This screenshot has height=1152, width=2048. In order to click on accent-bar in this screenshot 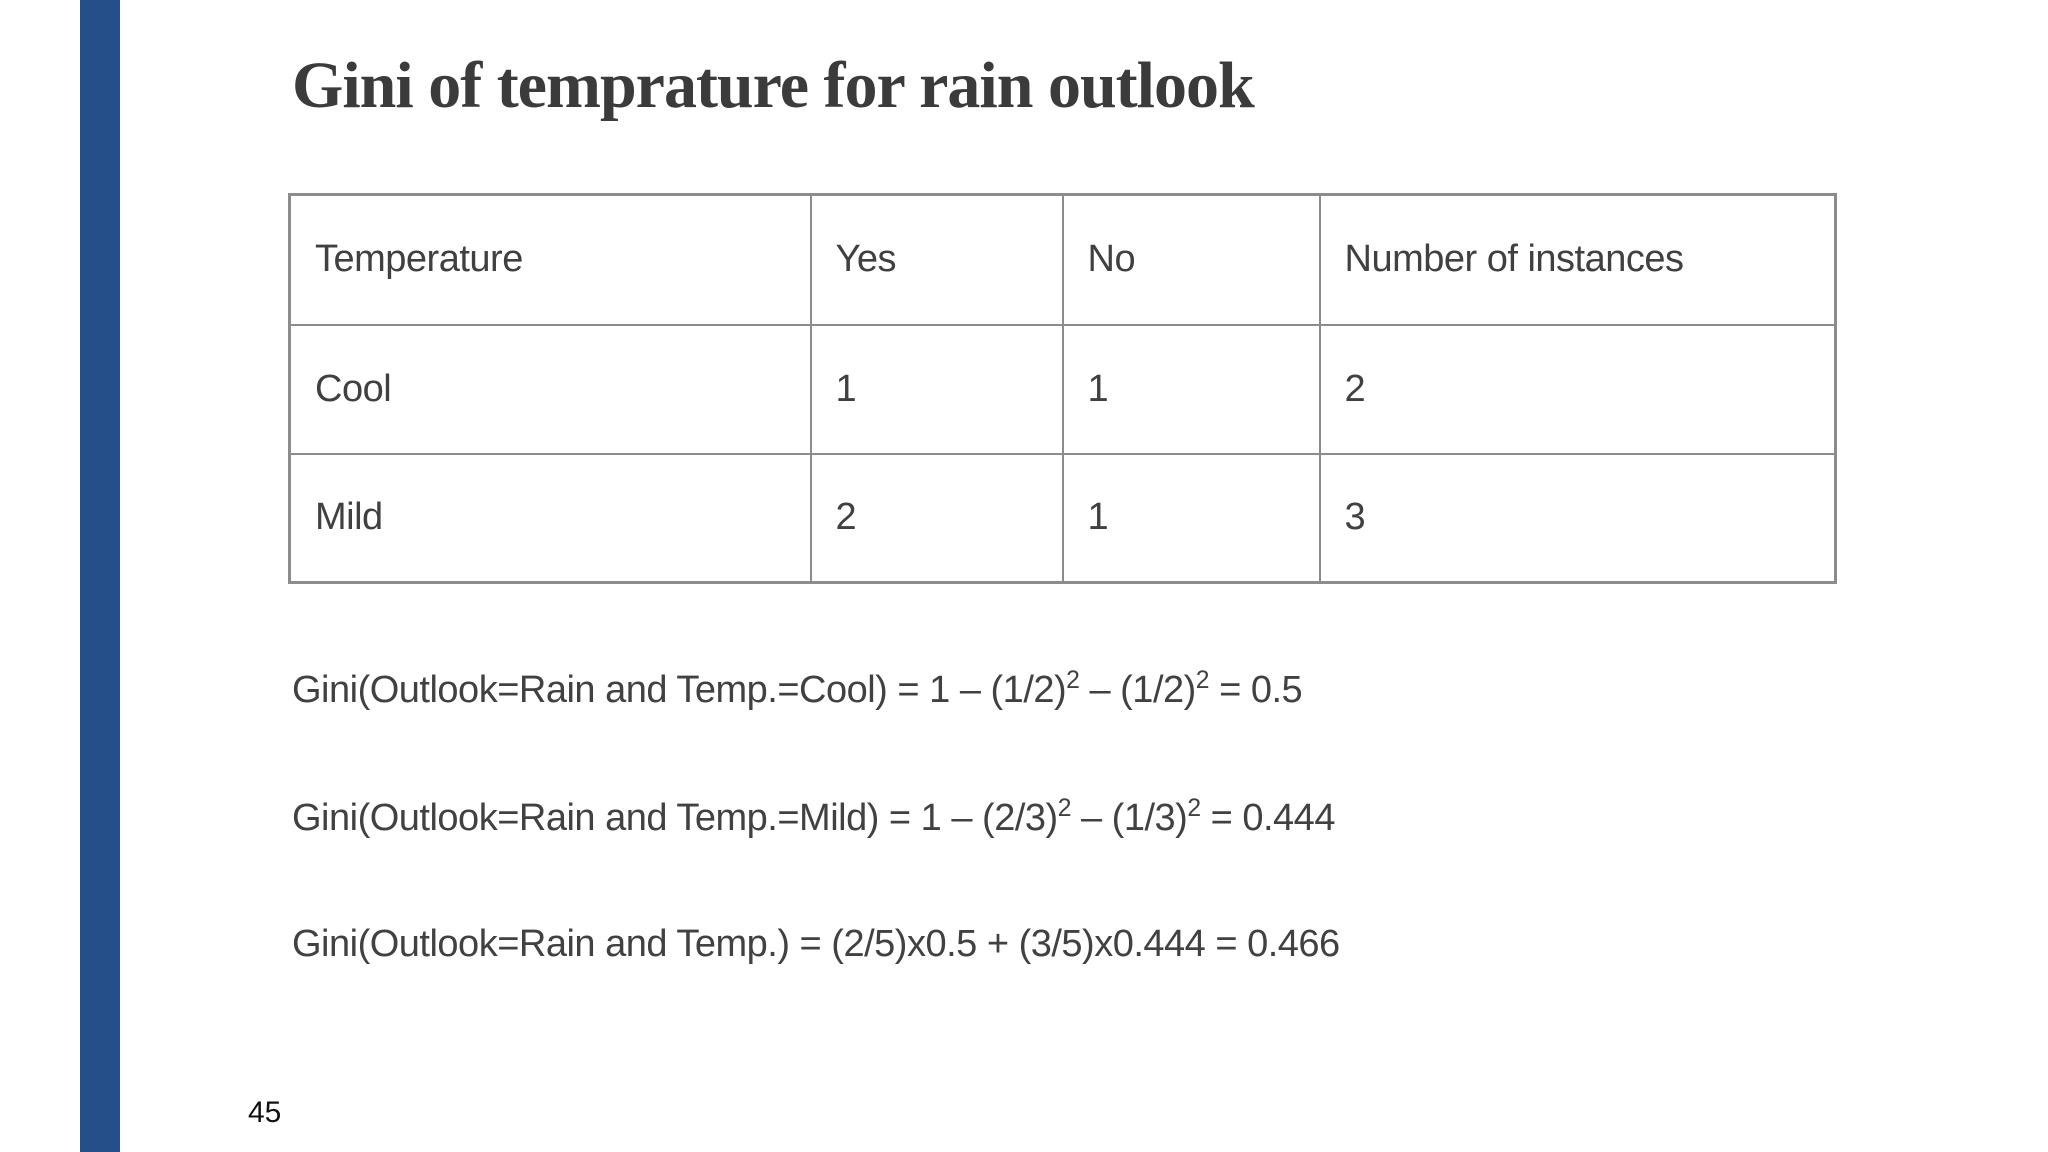, I will do `click(100, 576)`.